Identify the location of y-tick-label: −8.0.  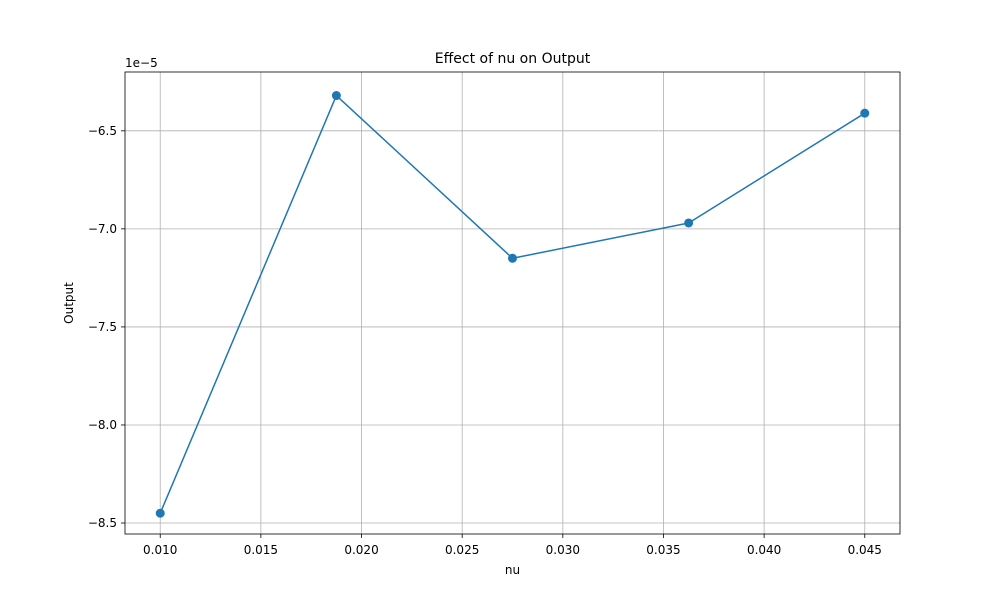
(102, 425).